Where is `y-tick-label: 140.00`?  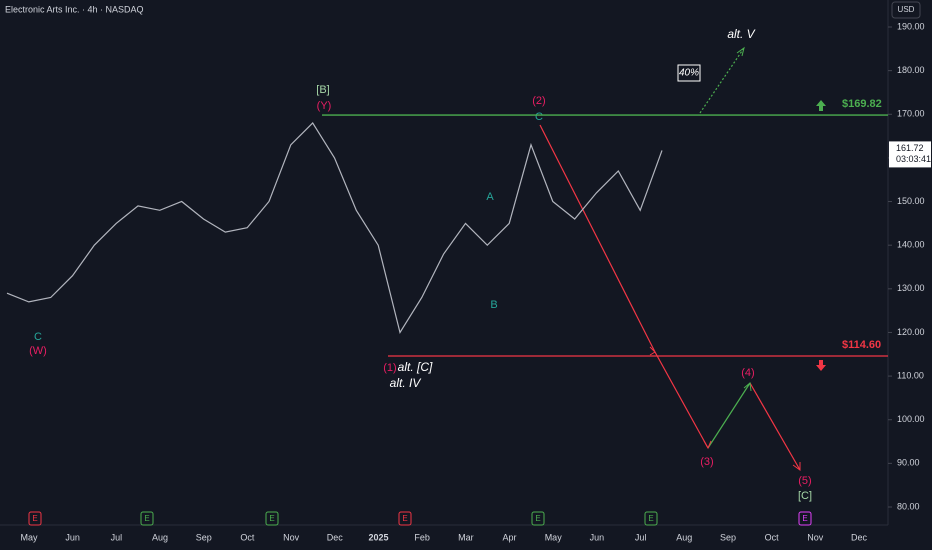 y-tick-label: 140.00 is located at coordinates (911, 245).